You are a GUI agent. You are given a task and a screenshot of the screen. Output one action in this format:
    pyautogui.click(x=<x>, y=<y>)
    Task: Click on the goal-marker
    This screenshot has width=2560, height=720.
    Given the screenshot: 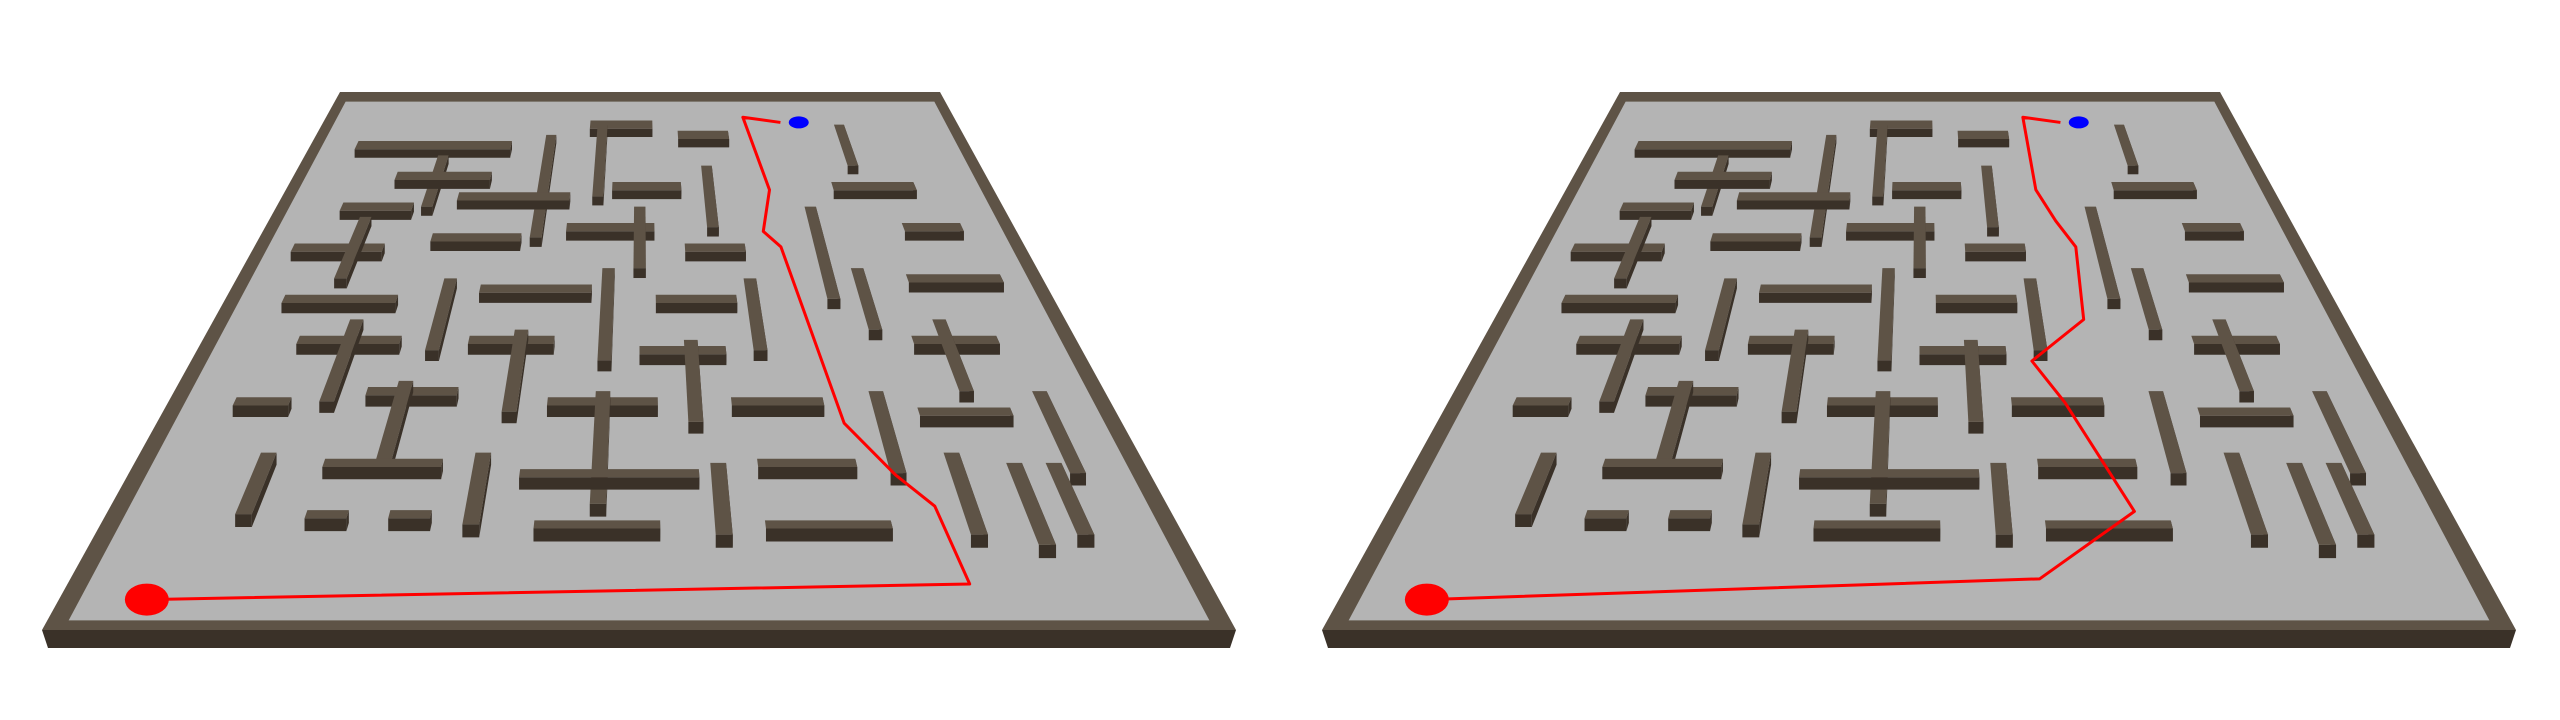 What is the action you would take?
    pyautogui.click(x=798, y=122)
    